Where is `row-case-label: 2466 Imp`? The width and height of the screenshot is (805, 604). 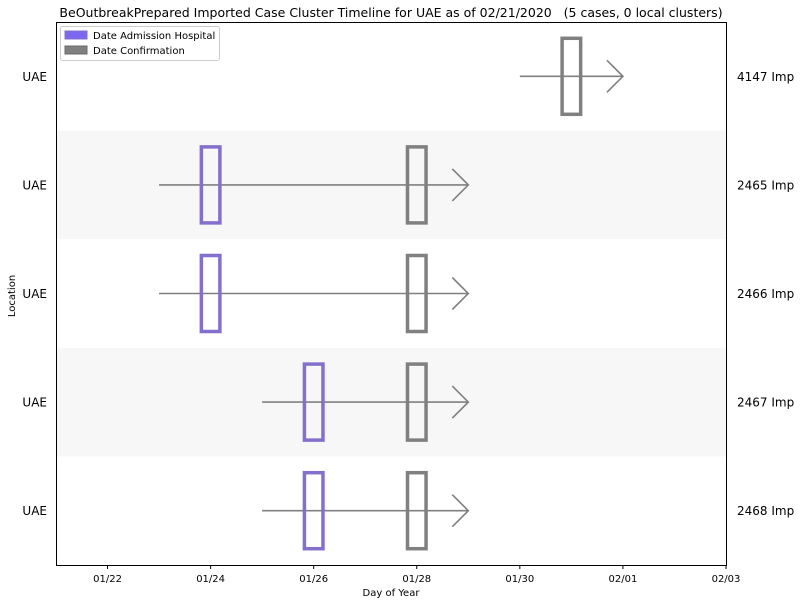
row-case-label: 2466 Imp is located at coordinates (765, 294).